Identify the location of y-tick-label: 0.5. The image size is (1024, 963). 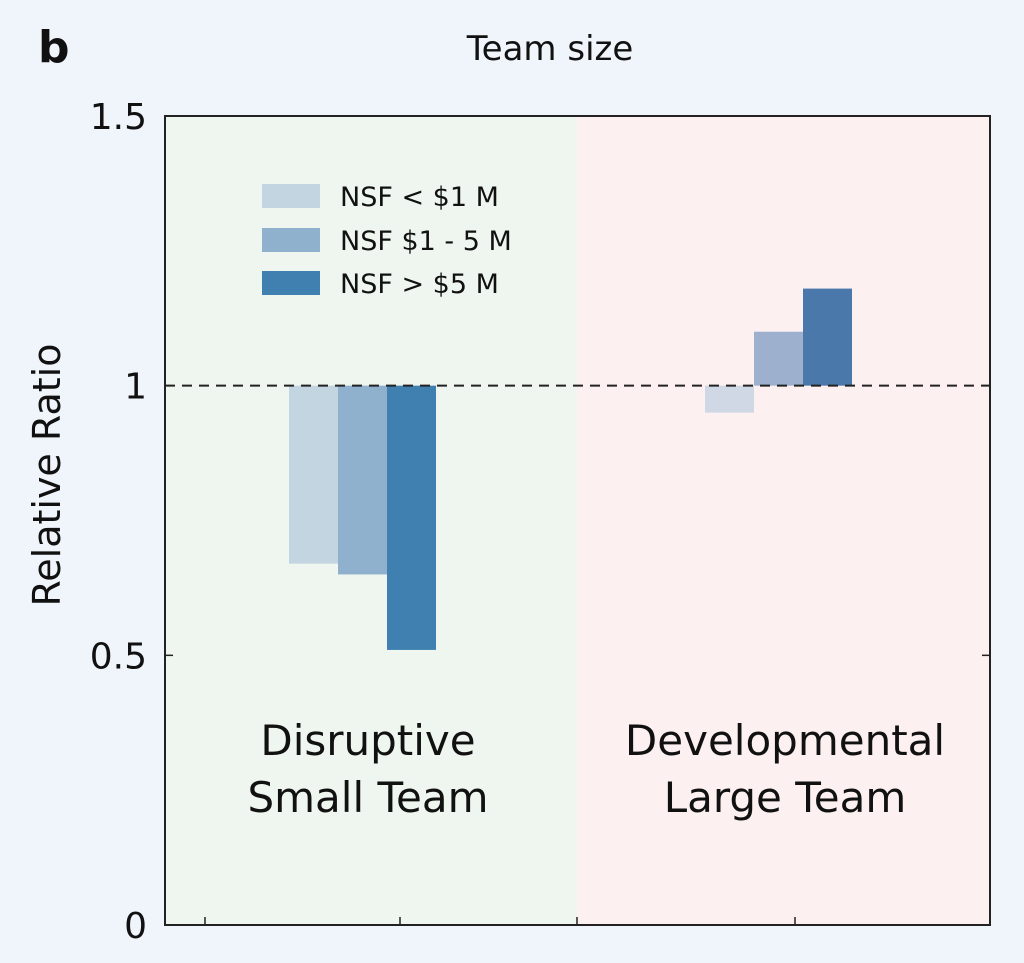
(118, 656).